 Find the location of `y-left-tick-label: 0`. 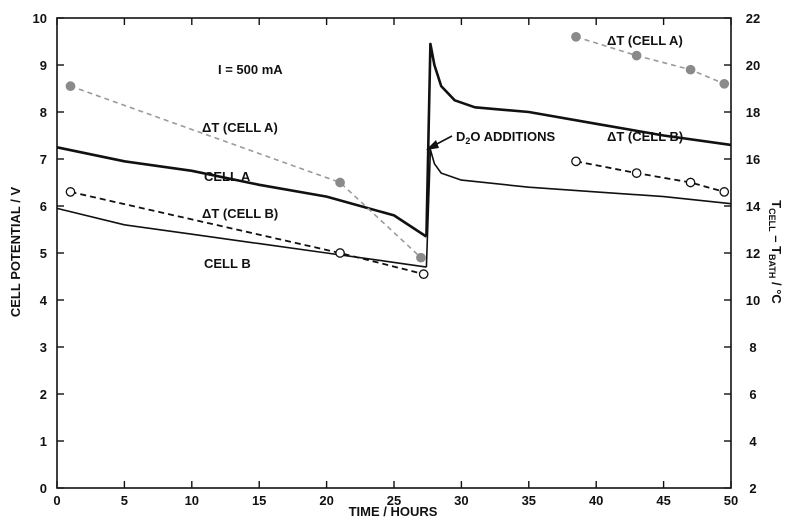

y-left-tick-label: 0 is located at coordinates (43, 488).